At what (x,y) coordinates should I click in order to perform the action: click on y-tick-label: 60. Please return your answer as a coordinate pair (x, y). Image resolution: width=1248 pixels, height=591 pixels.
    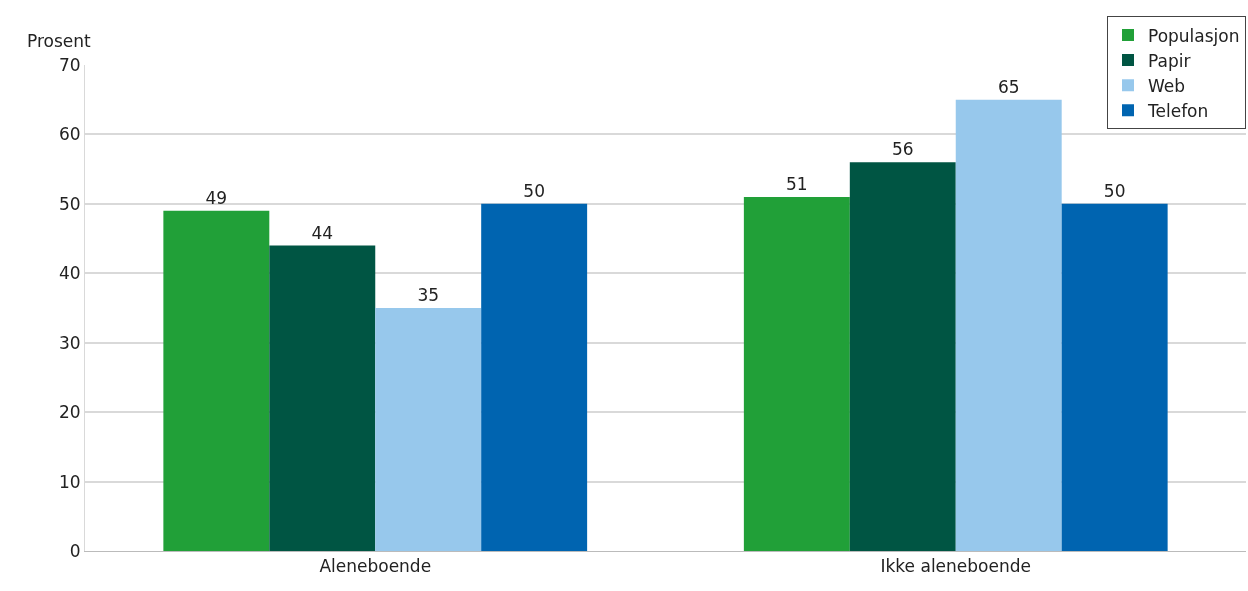
    Looking at the image, I should click on (69, 134).